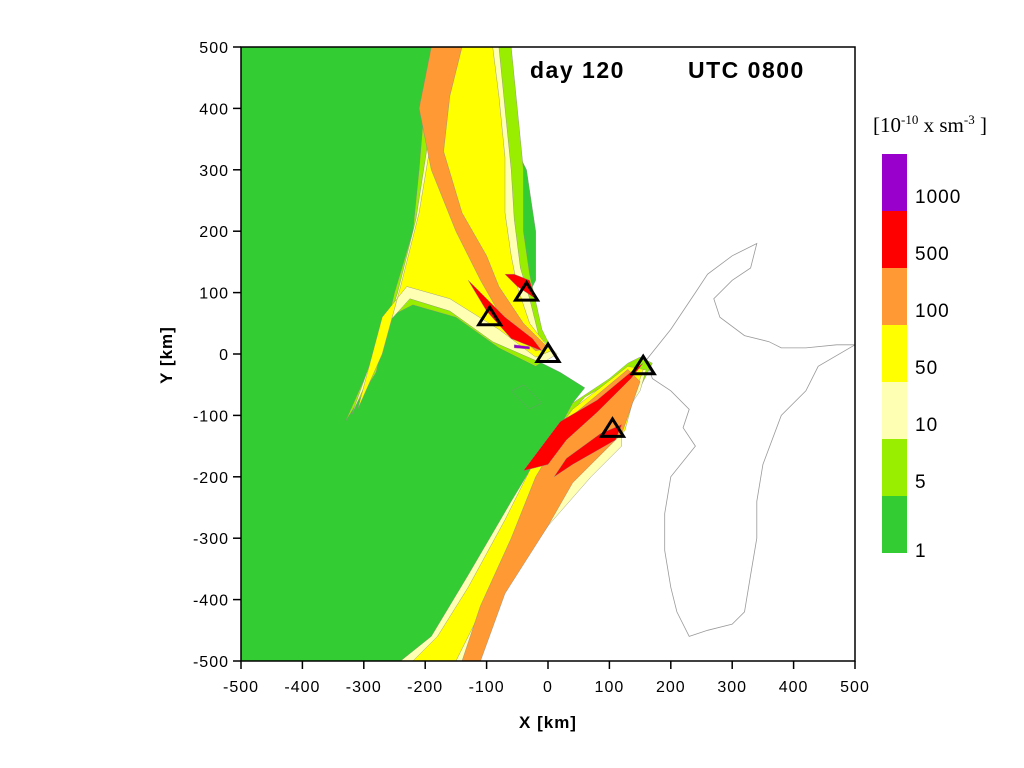  What do you see at coordinates (211, 478) in the screenshot?
I see `y-tick-label: -200` at bounding box center [211, 478].